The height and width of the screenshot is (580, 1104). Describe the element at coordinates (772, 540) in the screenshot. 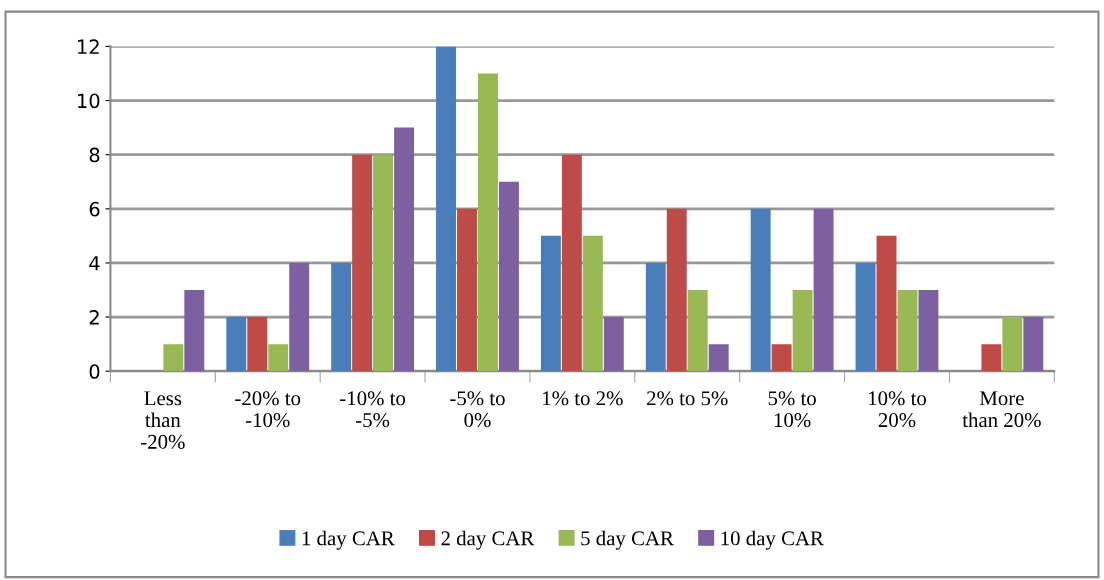

I see `legend-label: 10 day CAR` at that location.